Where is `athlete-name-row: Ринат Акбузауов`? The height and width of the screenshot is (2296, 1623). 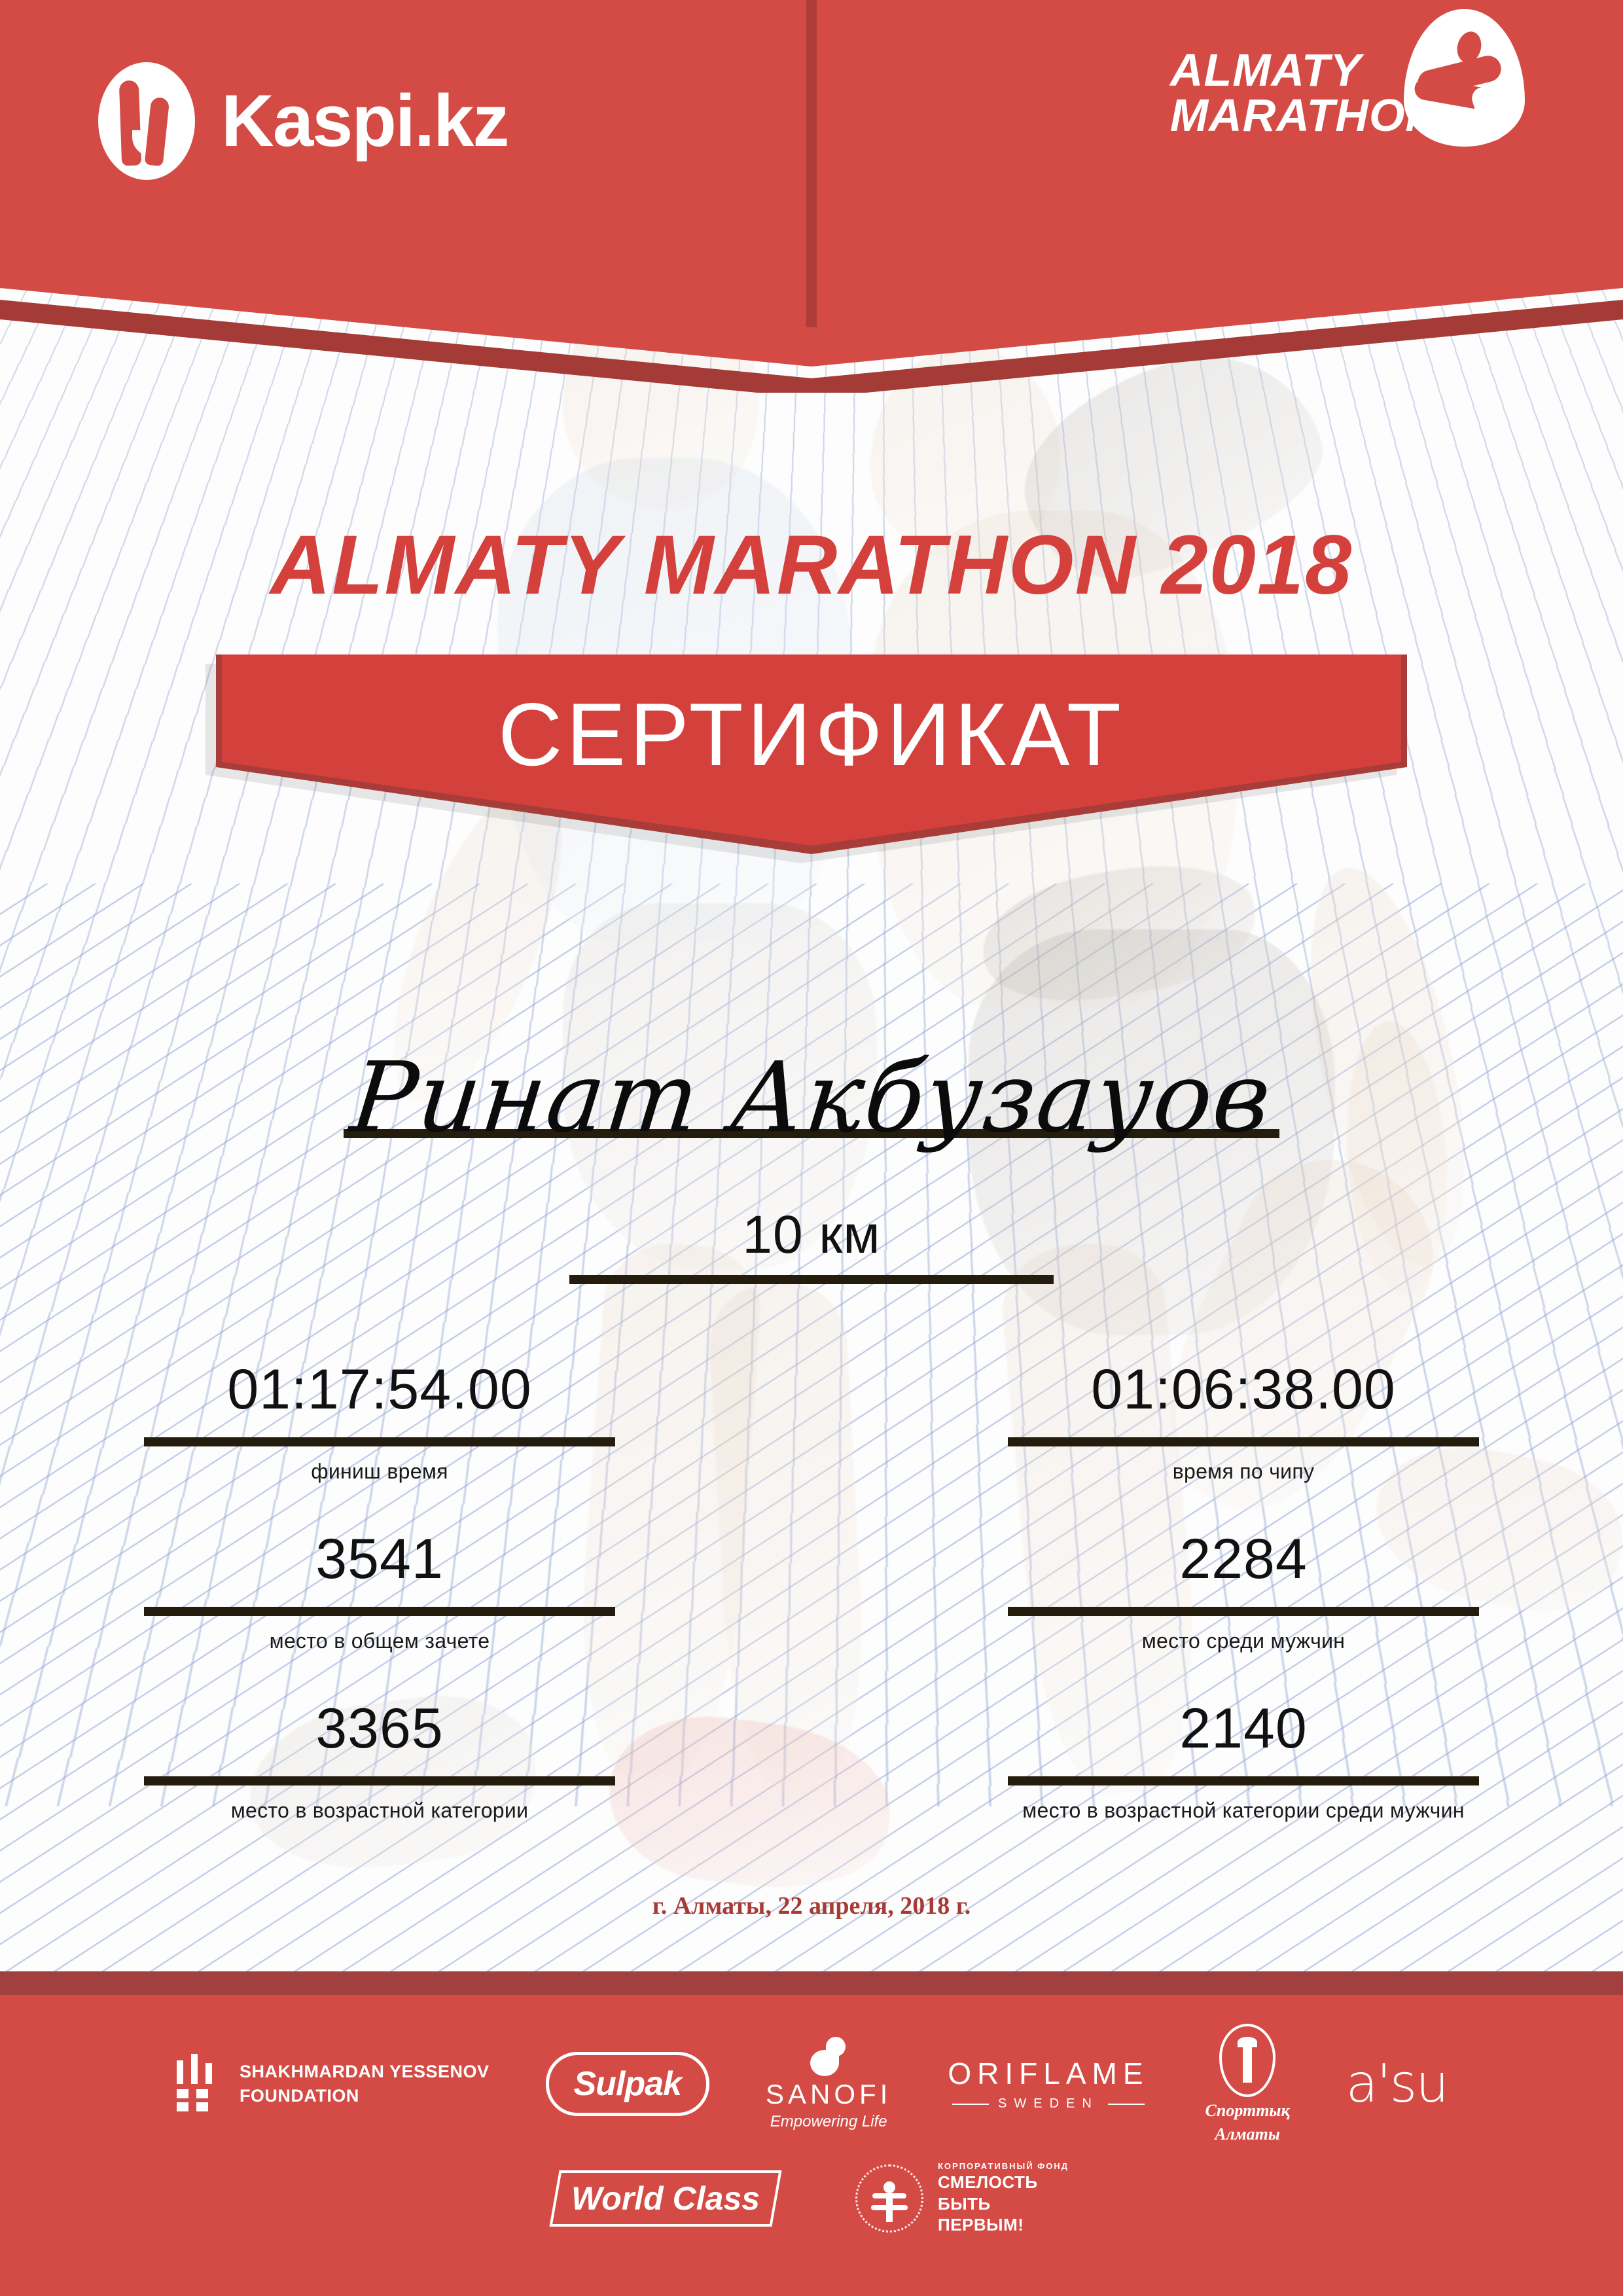
athlete-name-row: Ринат Акбузауов is located at coordinates (811, 1097).